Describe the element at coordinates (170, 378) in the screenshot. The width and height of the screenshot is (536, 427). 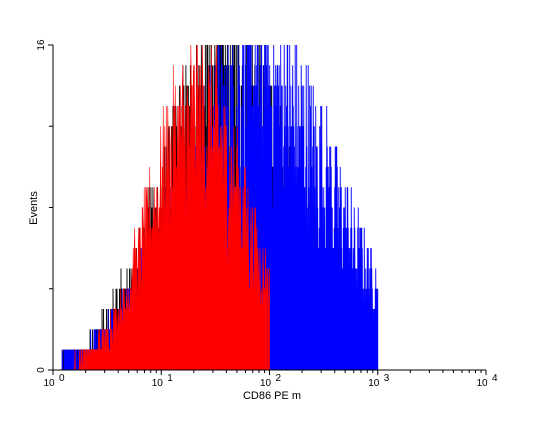
I see `x-tick-exponent: 1` at that location.